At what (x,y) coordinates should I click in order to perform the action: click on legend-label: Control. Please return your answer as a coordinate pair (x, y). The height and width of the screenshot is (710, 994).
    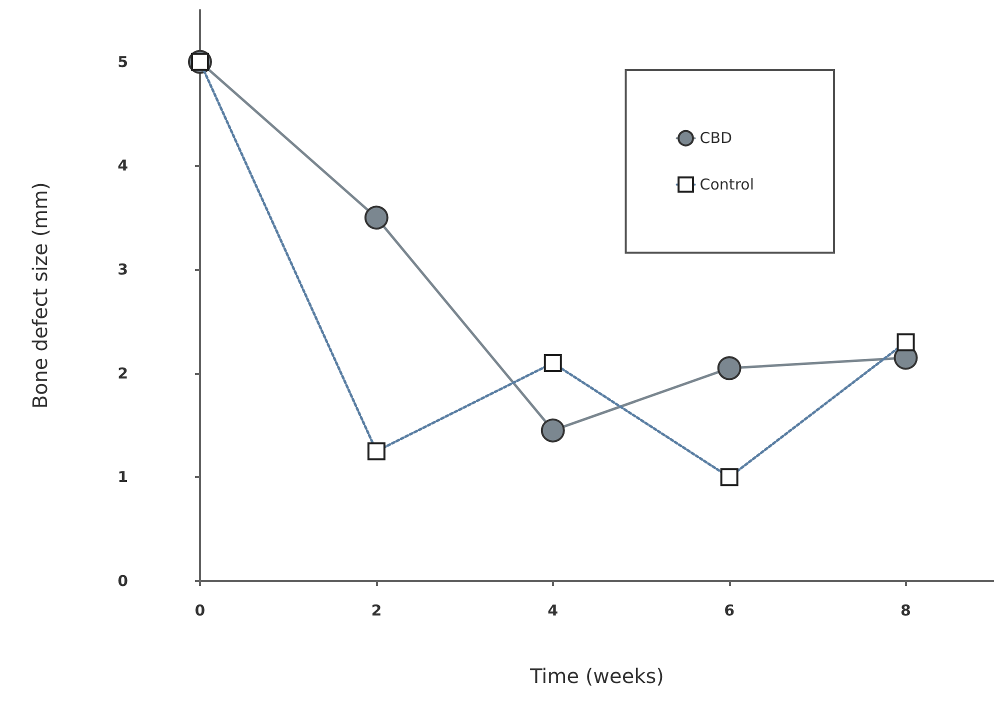
    Looking at the image, I should click on (727, 185).